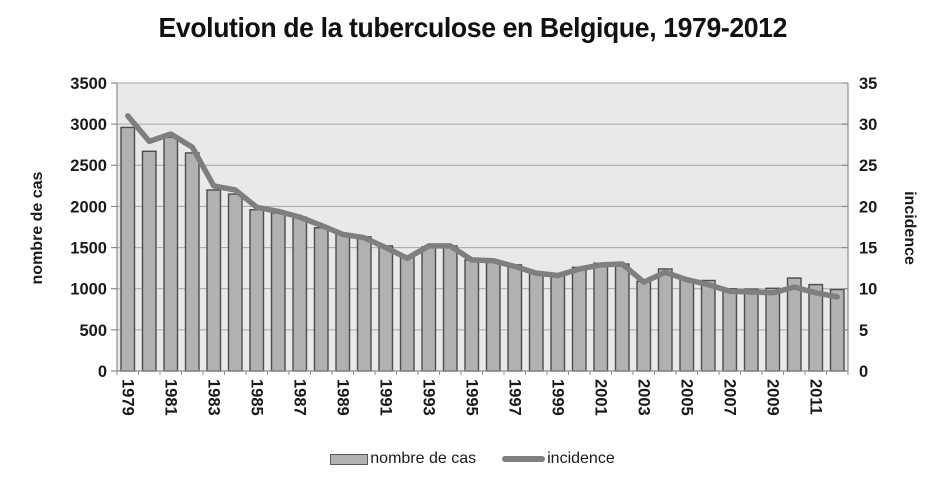  Describe the element at coordinates (868, 207) in the screenshot. I see `right-axis-tick-label-20: 20` at that location.